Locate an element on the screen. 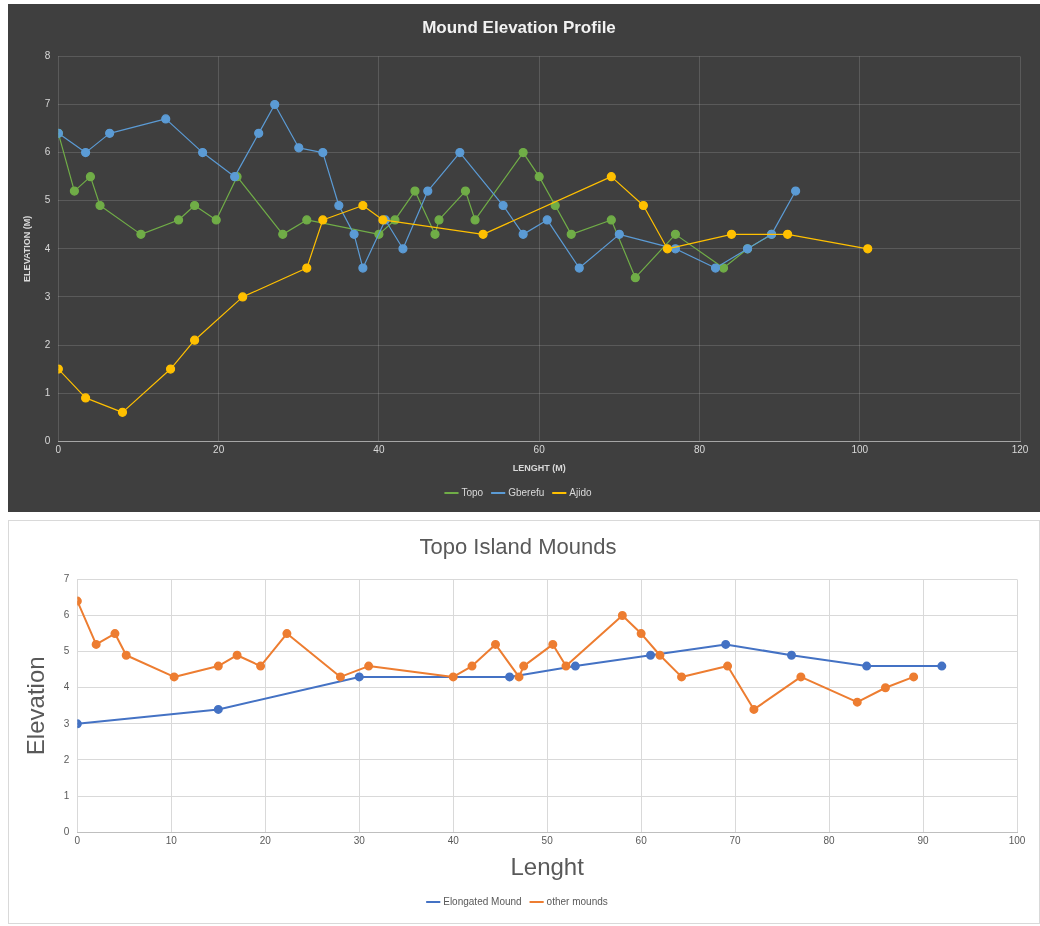  legend-label: Elongated Mound is located at coordinates (482, 901).